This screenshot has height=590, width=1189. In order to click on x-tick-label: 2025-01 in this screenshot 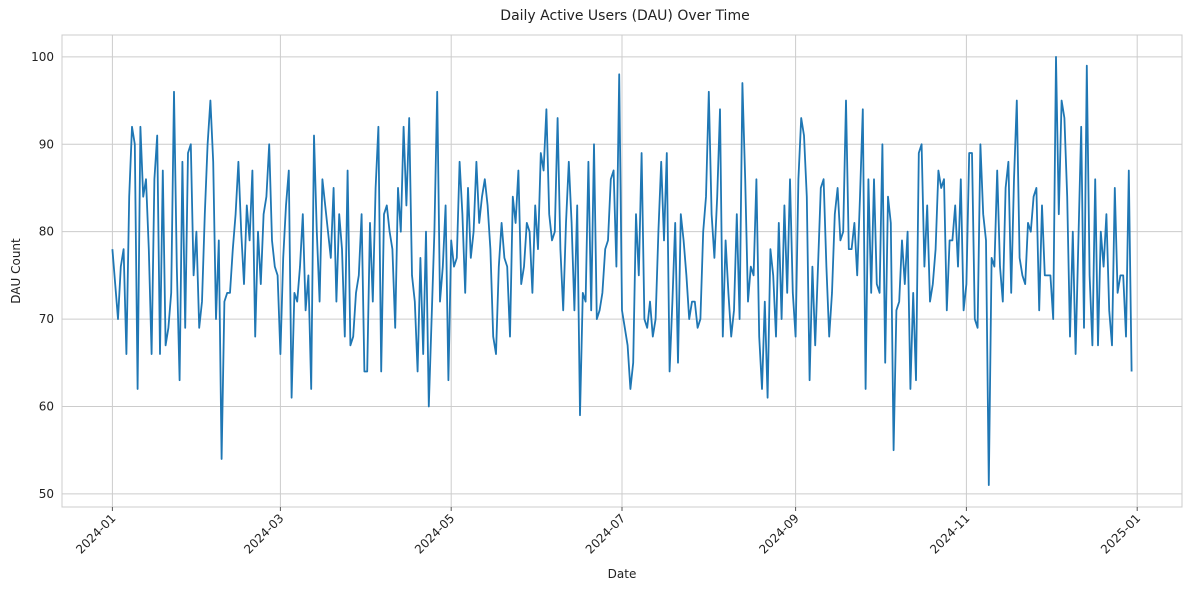, I will do `click(1120, 533)`.